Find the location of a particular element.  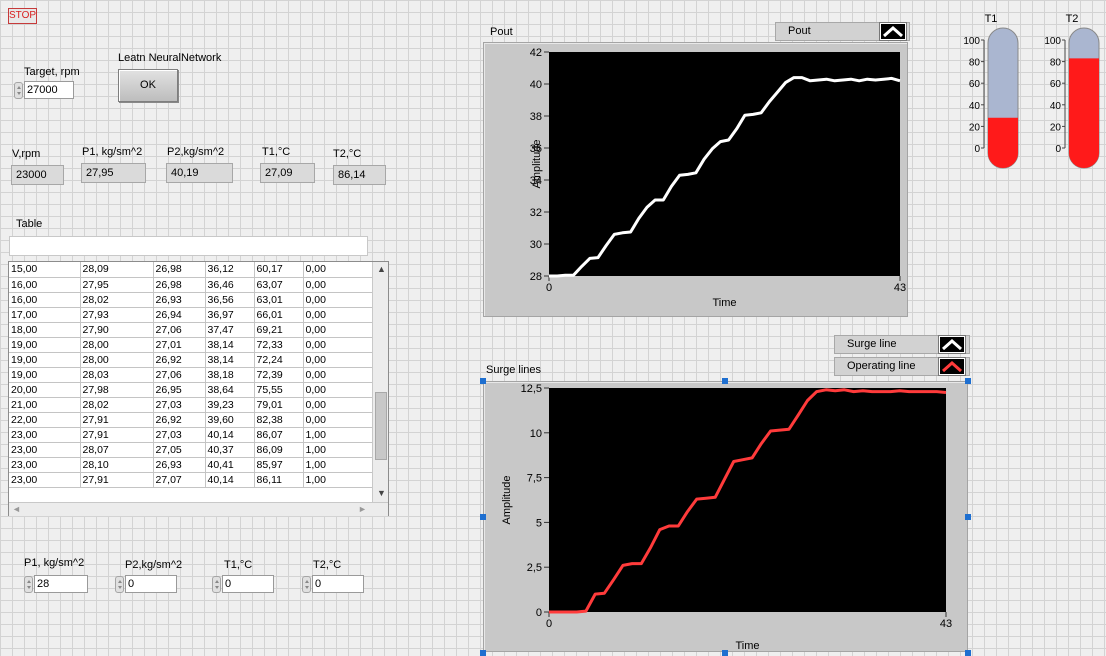

table-cell: 27,98 is located at coordinates (117, 390).